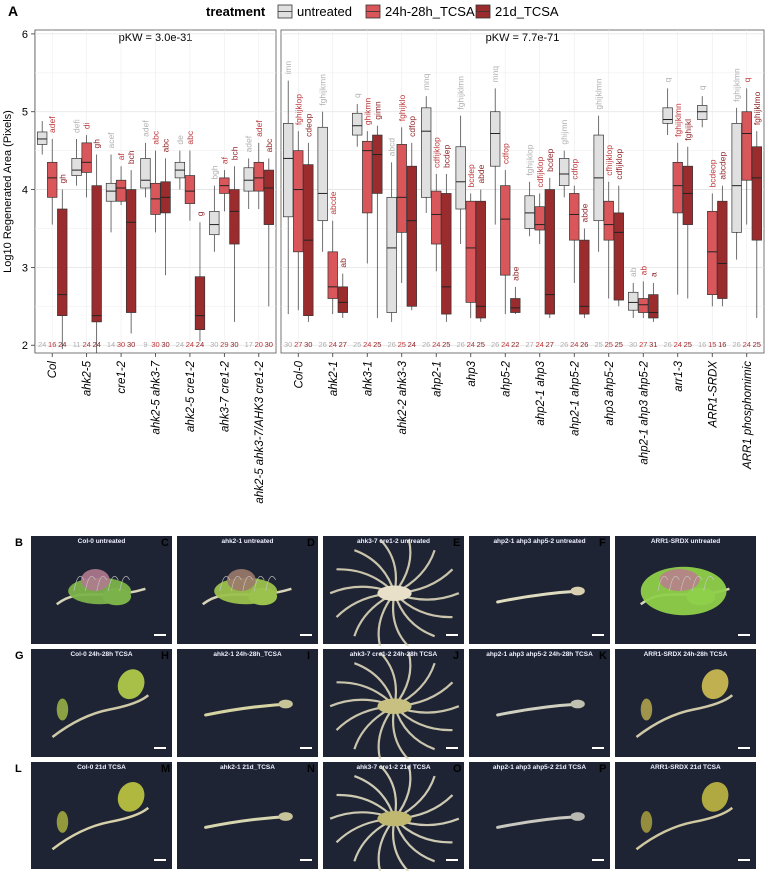 The height and width of the screenshot is (872, 767). I want to click on photo-caption: Col-0 24h-28h TCSA, so click(101, 654).